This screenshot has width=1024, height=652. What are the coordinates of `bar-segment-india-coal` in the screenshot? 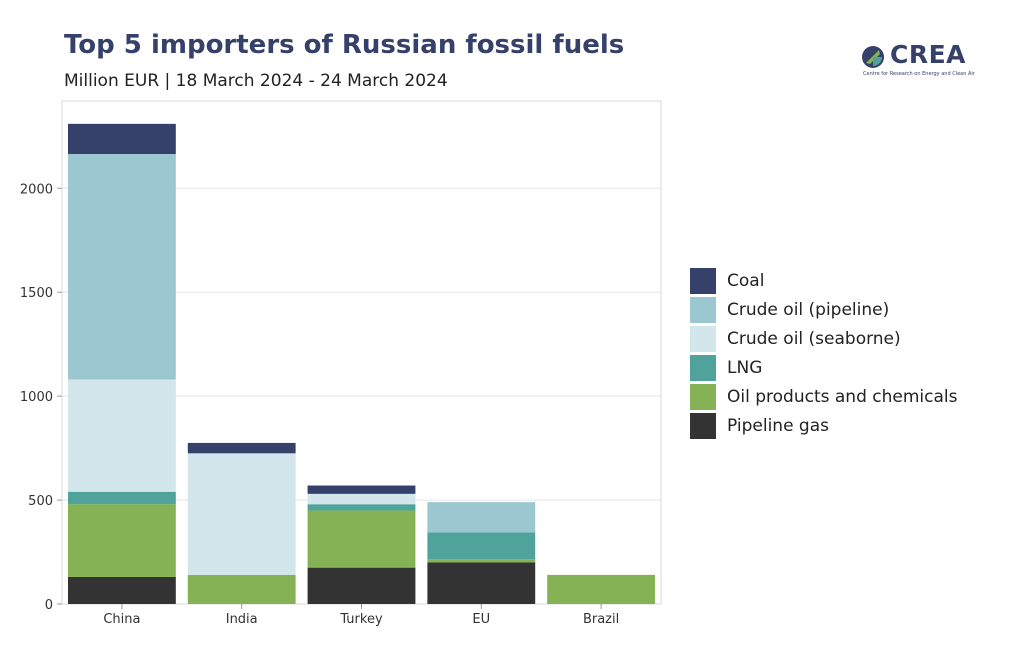 It's located at (241, 448).